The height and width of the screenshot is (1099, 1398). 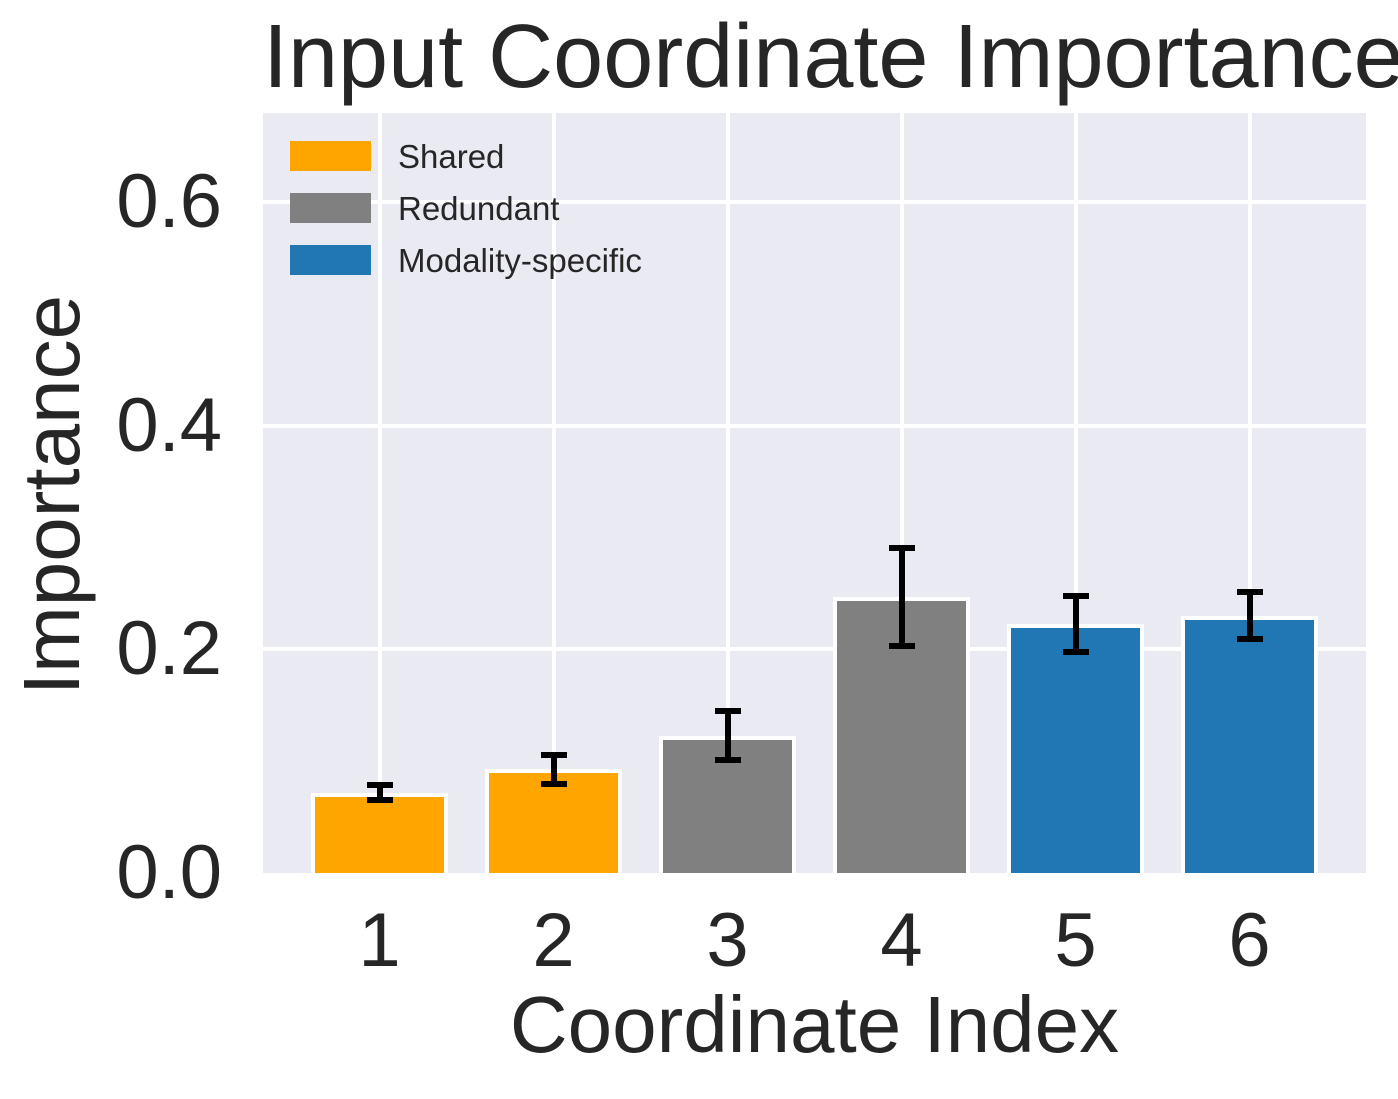 I want to click on legend: Shared Redundant Modality-specific, so click(x=466, y=217).